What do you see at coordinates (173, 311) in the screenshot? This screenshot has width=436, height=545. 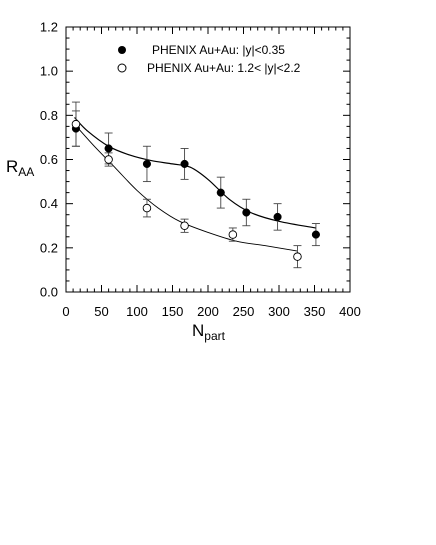 I see `x-tick-label: 150` at bounding box center [173, 311].